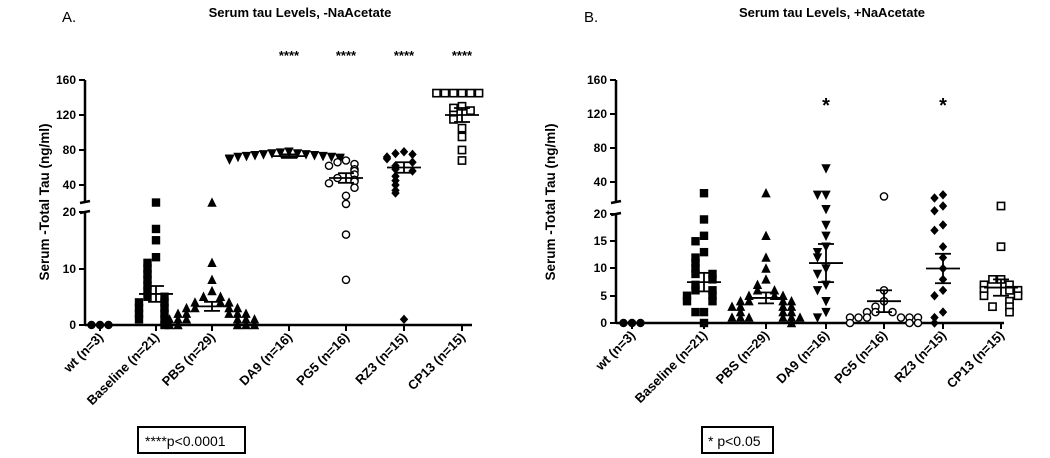 This screenshot has width=1050, height=458. I want to click on panel-a-ytick-label: 0, so click(72, 325).